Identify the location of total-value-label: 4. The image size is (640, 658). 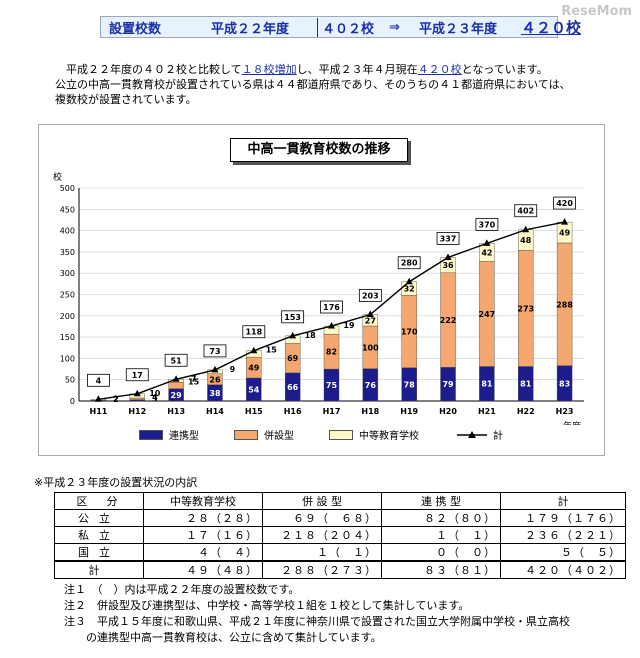
(99, 380).